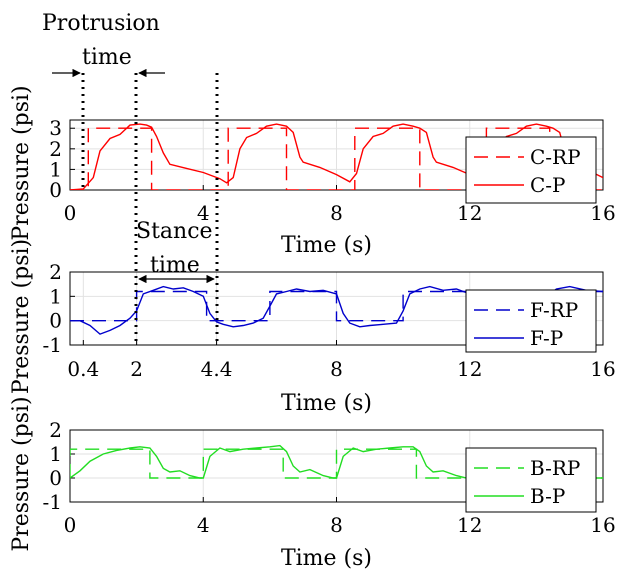 This screenshot has width=622, height=569. Describe the element at coordinates (554, 310) in the screenshot. I see `p2-legend-label-0: F-RP` at that location.